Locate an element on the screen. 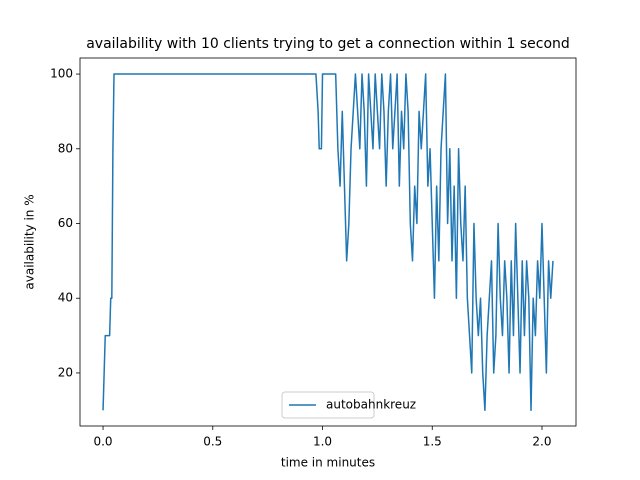 This screenshot has width=640, height=480. x-tick-label: 0.5 is located at coordinates (212, 442).